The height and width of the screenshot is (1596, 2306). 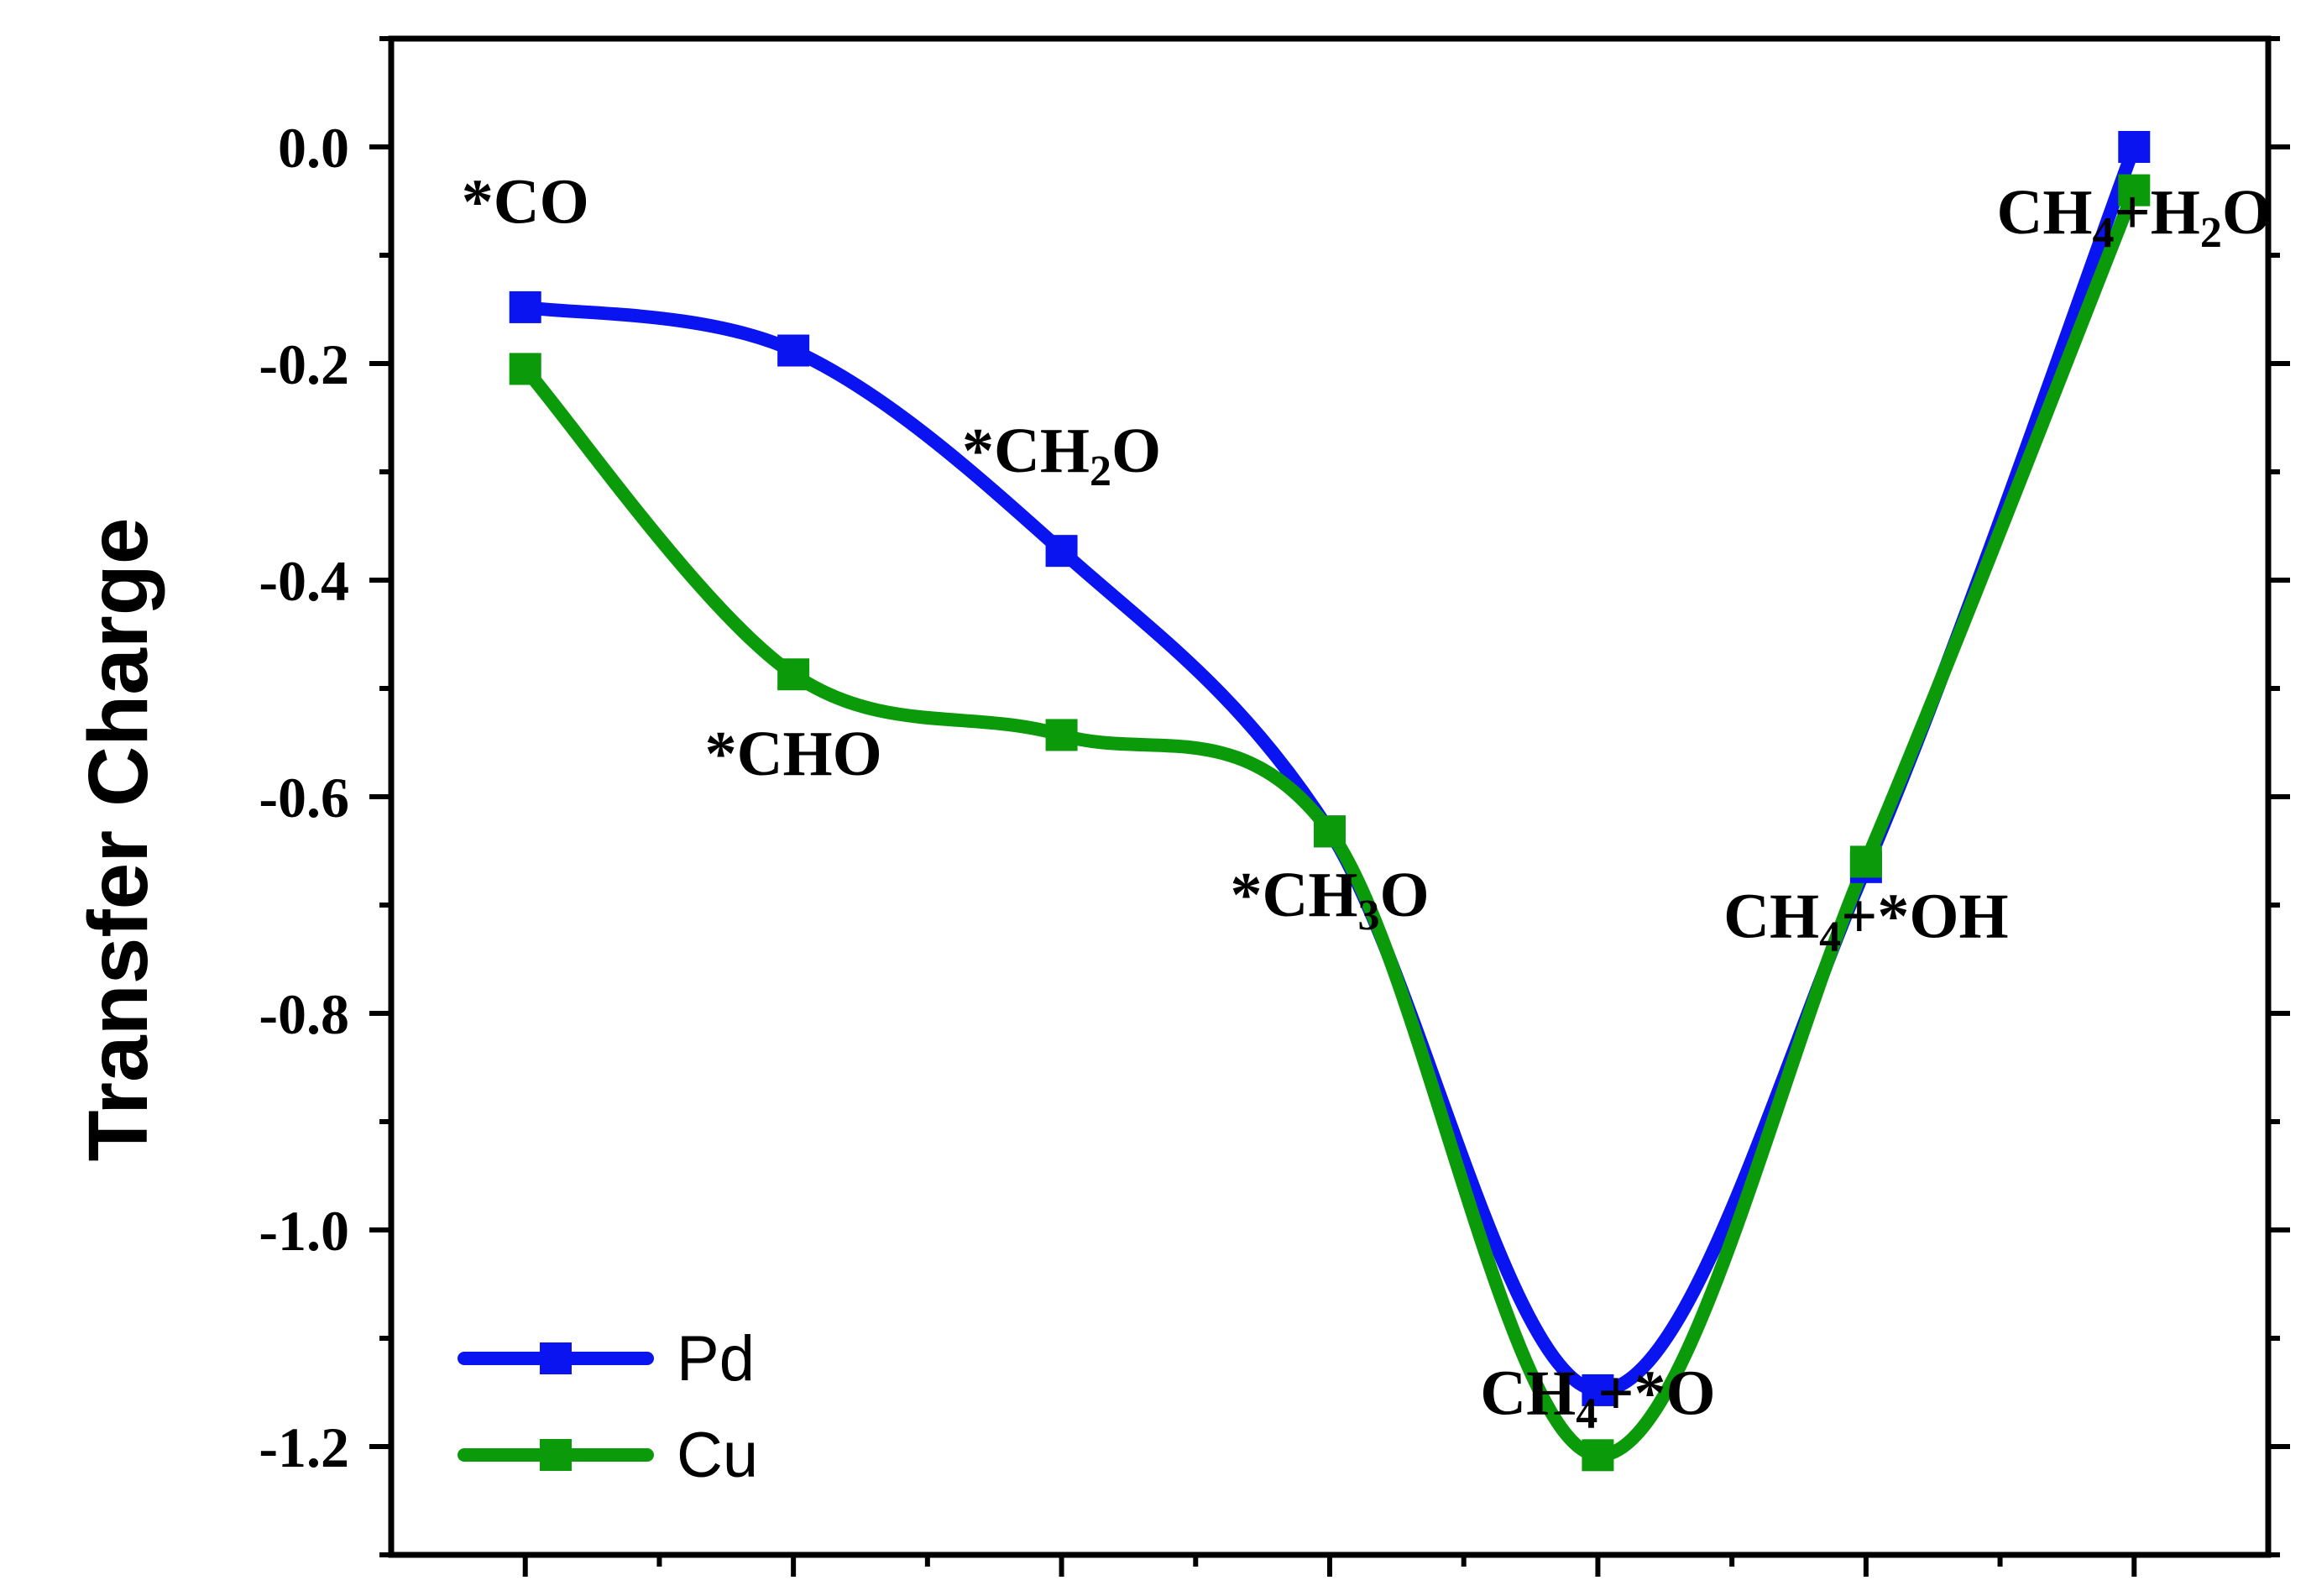 What do you see at coordinates (793, 754) in the screenshot?
I see `annotation-cho: *CHO` at bounding box center [793, 754].